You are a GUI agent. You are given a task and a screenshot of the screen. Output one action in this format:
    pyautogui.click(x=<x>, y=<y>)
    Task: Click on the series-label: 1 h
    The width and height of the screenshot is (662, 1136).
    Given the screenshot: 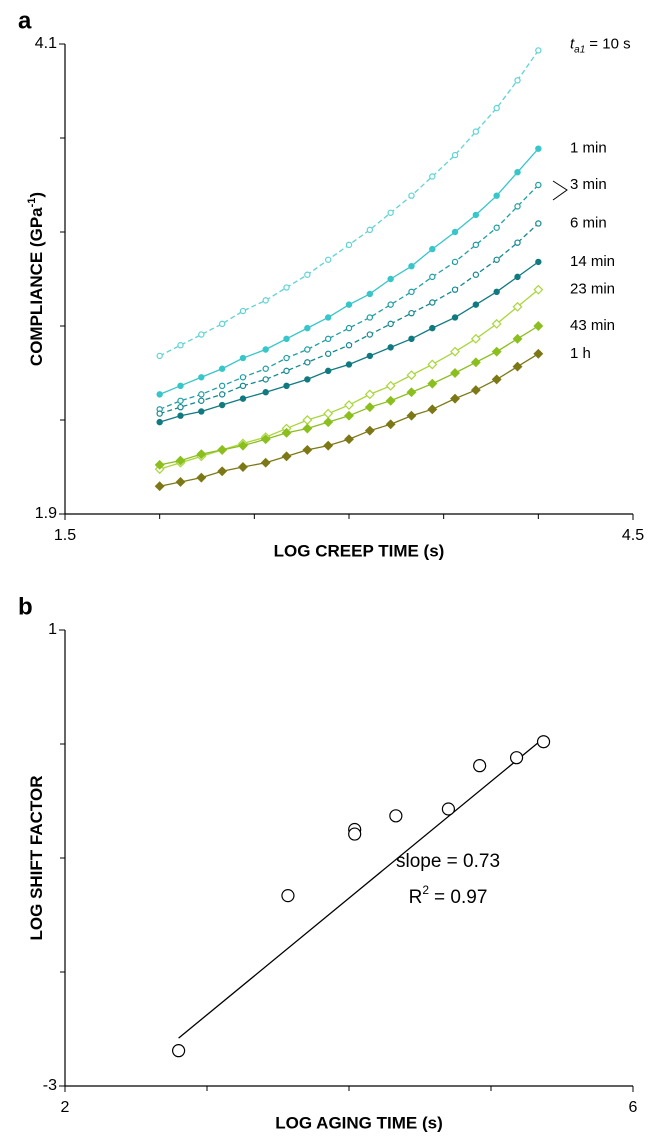 What is the action you would take?
    pyautogui.click(x=580, y=353)
    